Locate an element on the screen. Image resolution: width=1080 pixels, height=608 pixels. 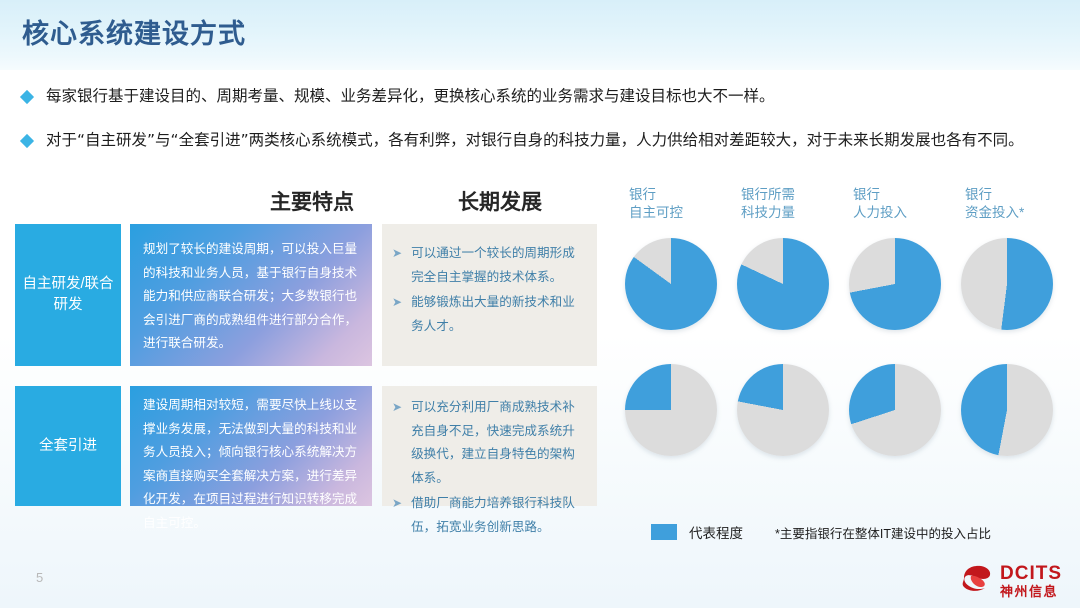
list-item: ➤ 借助厂商能力培养银行科技队伍，拓宽业务创新思路。 is located at coordinates (488, 515).